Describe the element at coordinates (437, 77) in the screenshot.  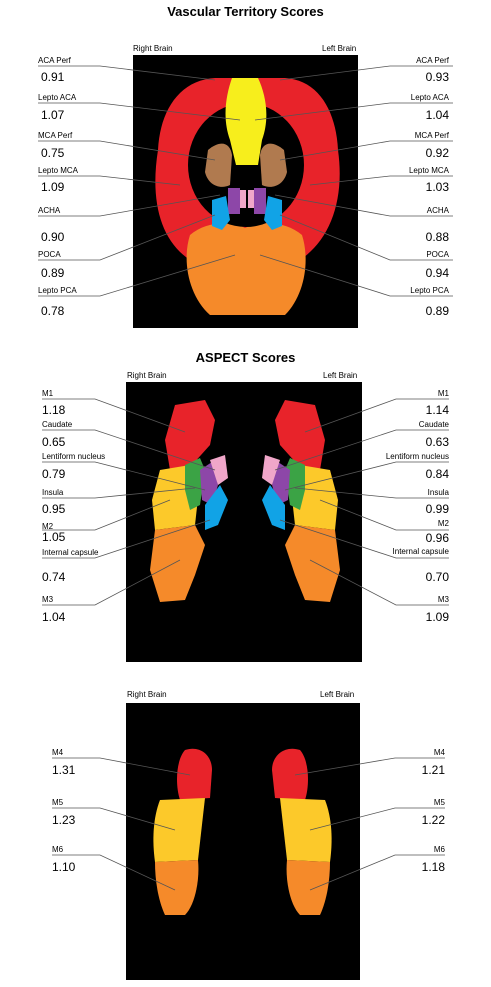
I see `p1-value-l-0: 0.93` at that location.